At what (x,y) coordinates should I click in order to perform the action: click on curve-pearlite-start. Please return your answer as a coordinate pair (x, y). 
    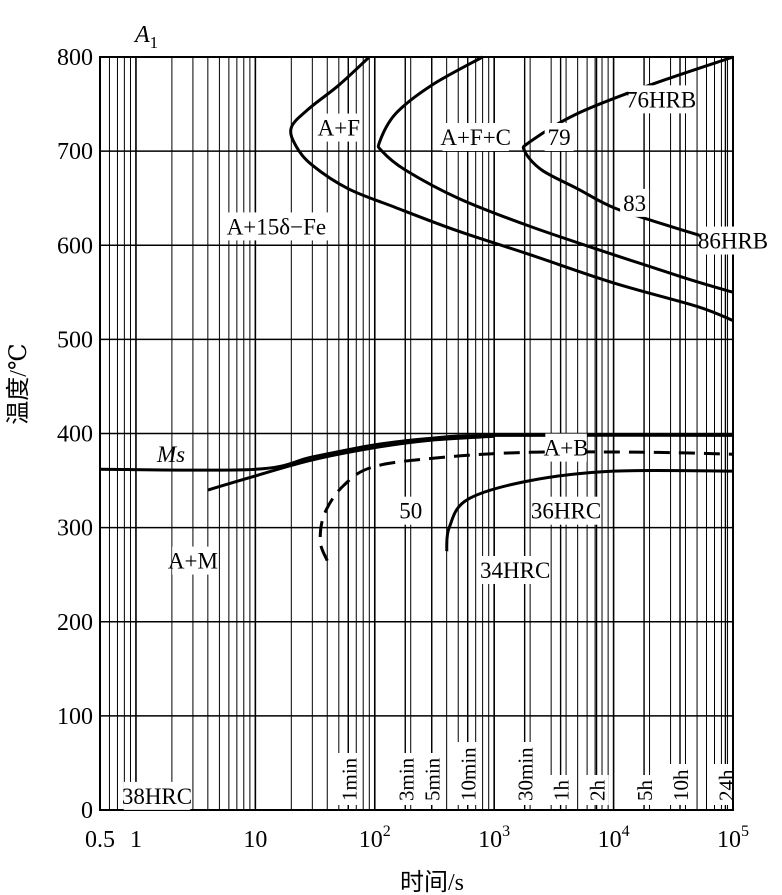
    Looking at the image, I should click on (555, 174).